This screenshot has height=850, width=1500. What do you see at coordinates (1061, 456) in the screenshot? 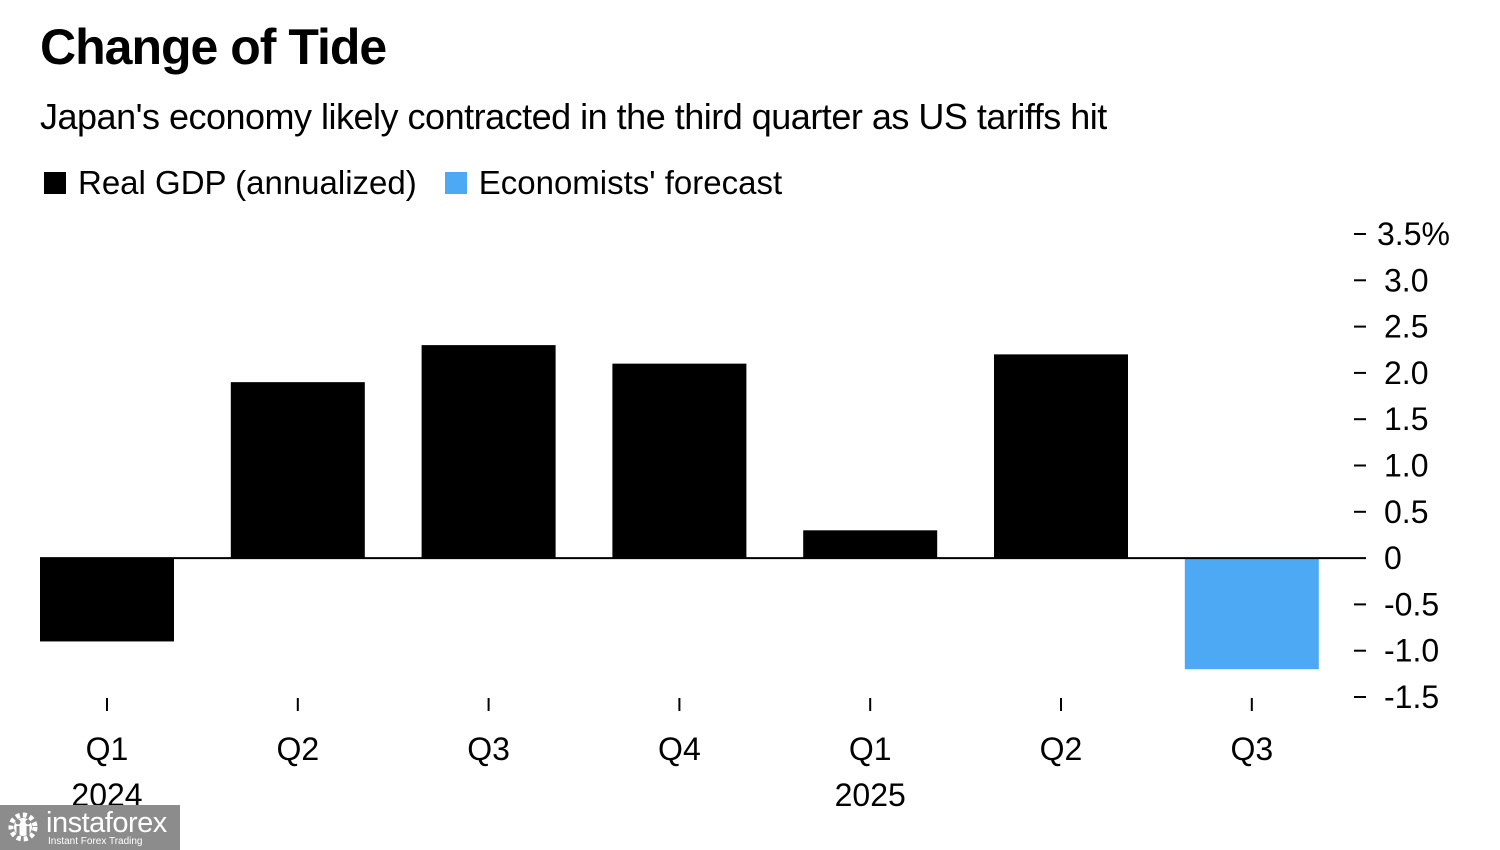
I see `bar-q2-2025` at bounding box center [1061, 456].